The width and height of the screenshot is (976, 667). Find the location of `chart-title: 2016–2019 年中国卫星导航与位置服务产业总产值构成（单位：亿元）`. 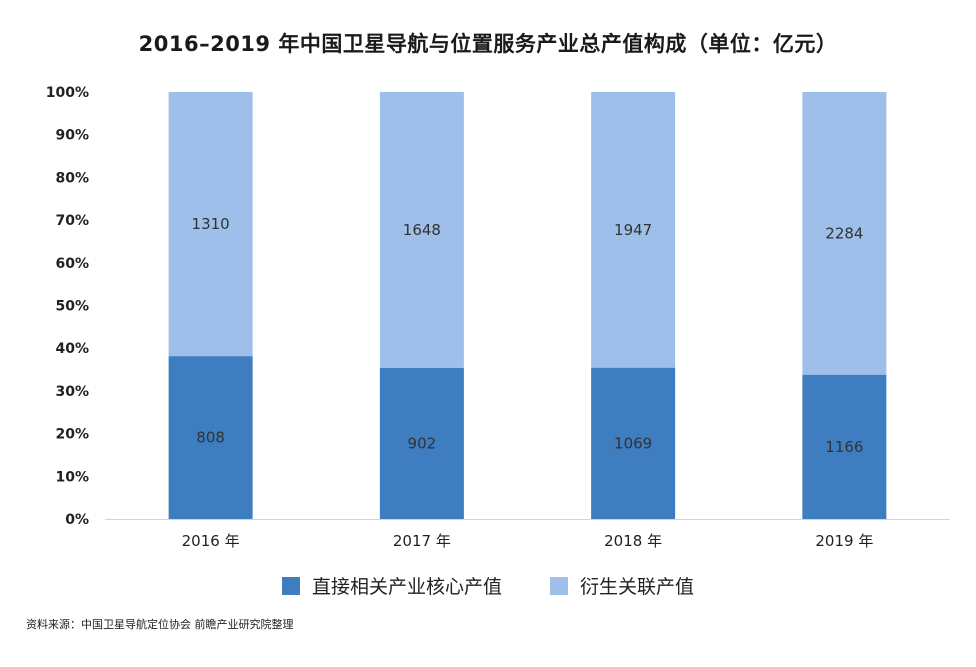

chart-title: 2016–2019 年中国卫星导航与位置服务产业总产值构成（单位：亿元） is located at coordinates (488, 44).